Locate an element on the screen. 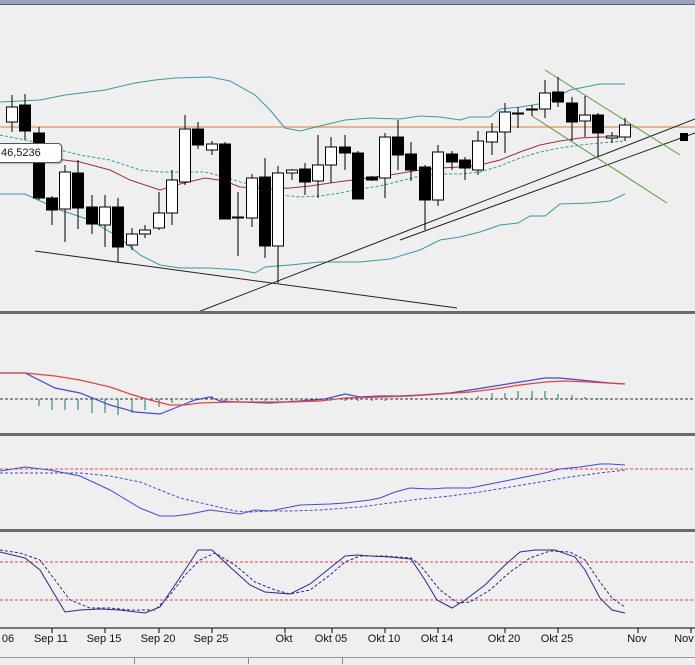 Image resolution: width=695 pixels, height=665 pixels. oscillator-signal-line is located at coordinates (313, 491).